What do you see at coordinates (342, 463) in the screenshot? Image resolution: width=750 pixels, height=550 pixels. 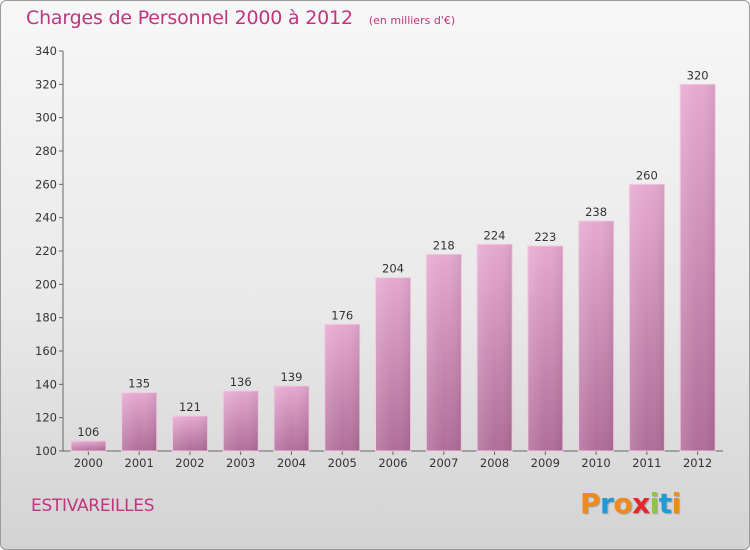 I see `x-tick-label: 2005` at bounding box center [342, 463].